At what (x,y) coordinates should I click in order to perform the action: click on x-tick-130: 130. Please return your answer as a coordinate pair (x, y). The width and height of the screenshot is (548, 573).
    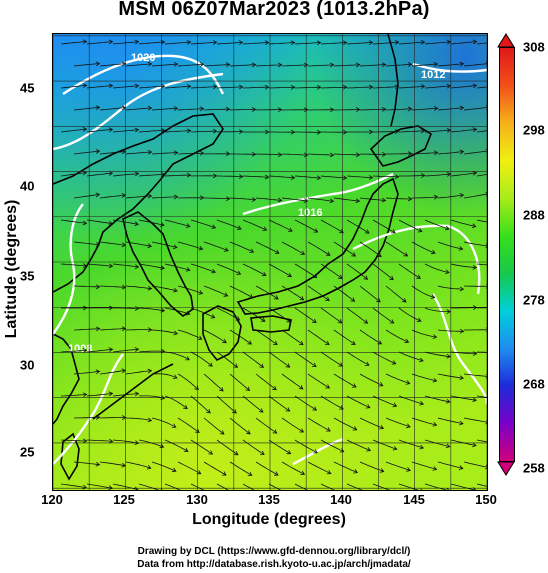
    Looking at the image, I should click on (197, 499).